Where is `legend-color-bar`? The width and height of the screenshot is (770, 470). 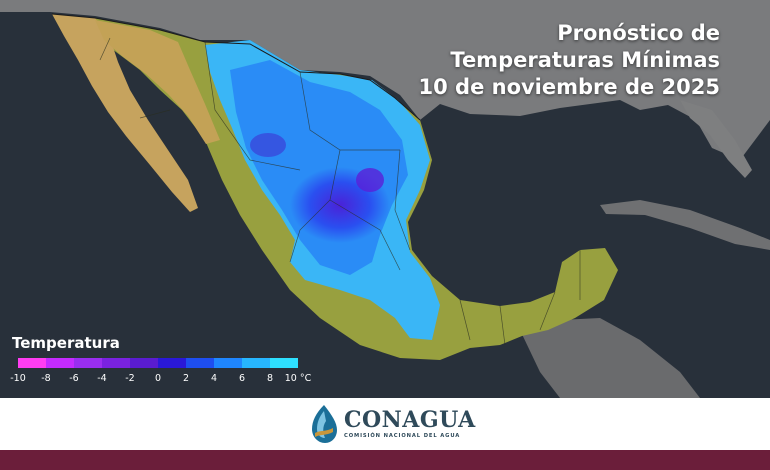
legend-color-bar is located at coordinates (158, 363).